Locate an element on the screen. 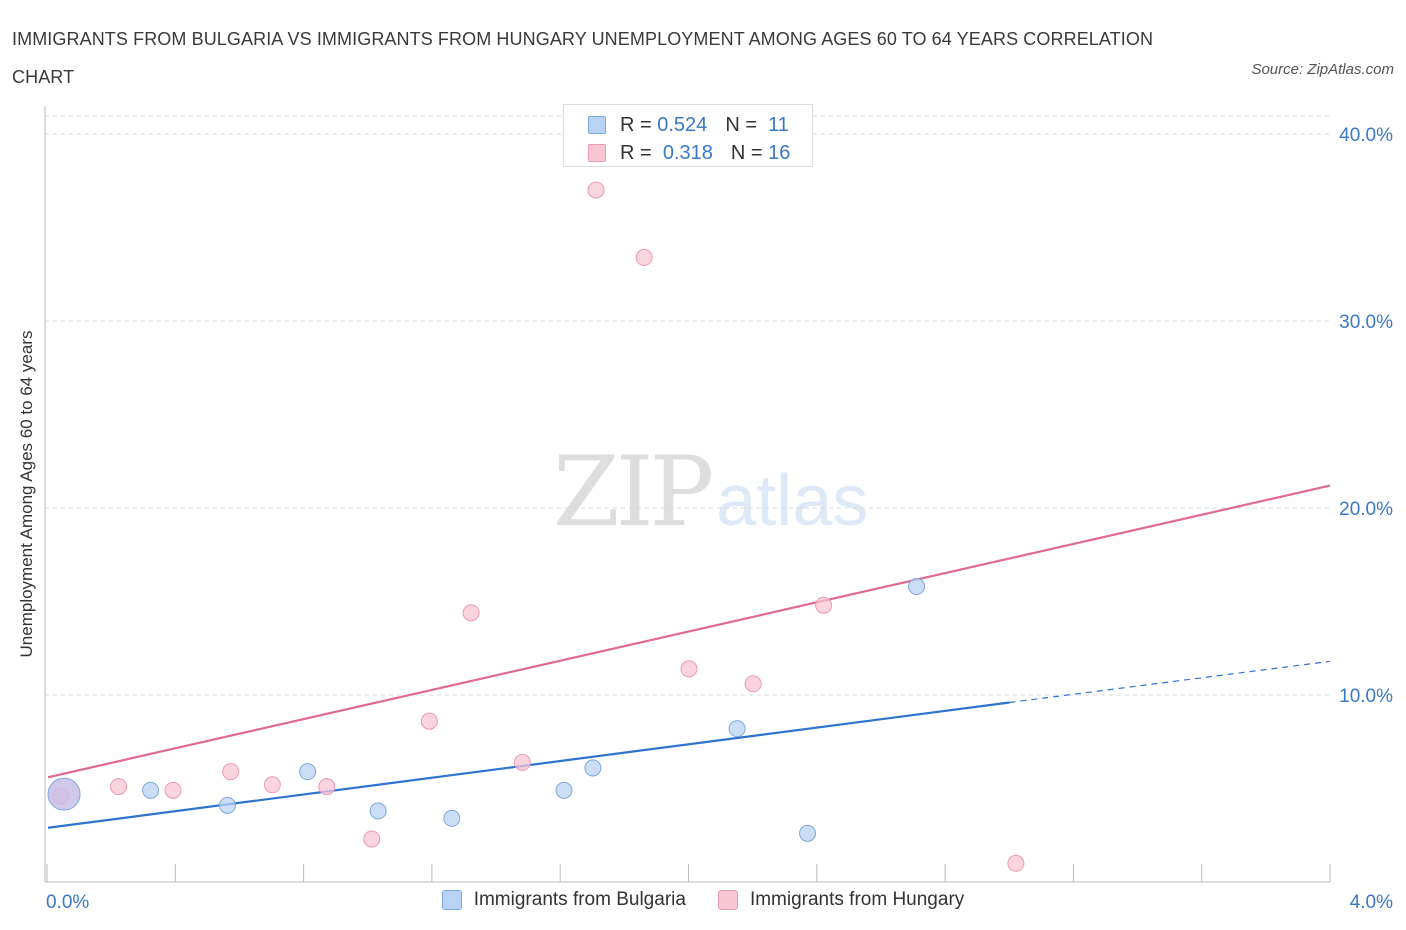 The height and width of the screenshot is (930, 1406). legend-row-hungary: R = 0.318 N = 16 is located at coordinates (689, 153).